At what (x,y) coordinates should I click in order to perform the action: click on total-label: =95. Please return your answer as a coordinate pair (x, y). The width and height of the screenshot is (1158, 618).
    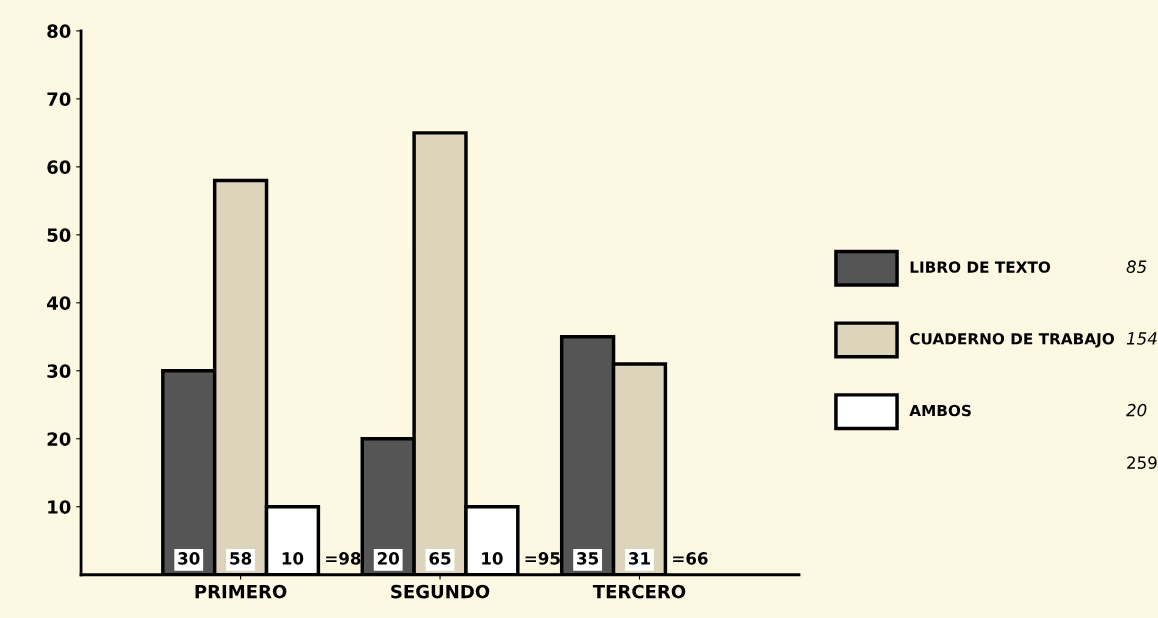
    Looking at the image, I should click on (542, 558).